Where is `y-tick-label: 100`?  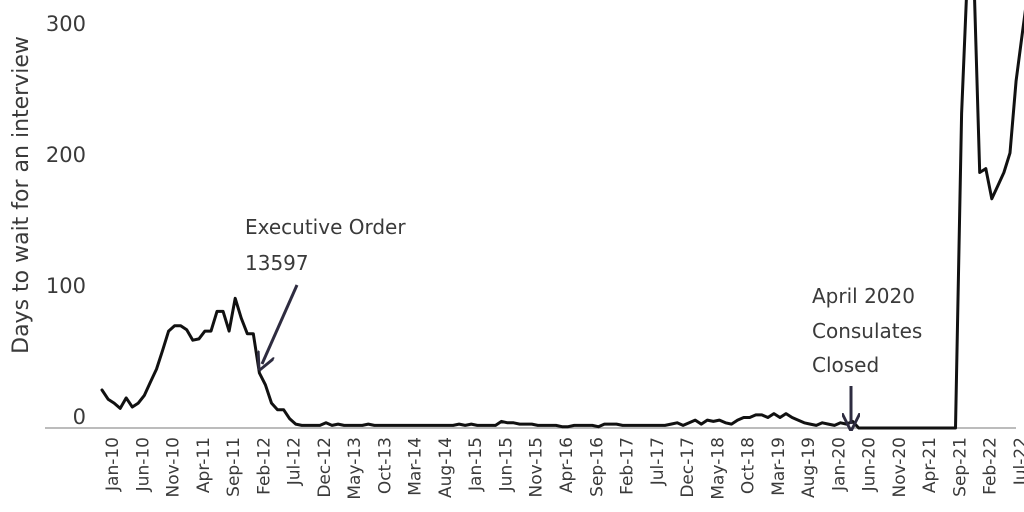
y-tick-label: 100 is located at coordinates (66, 286).